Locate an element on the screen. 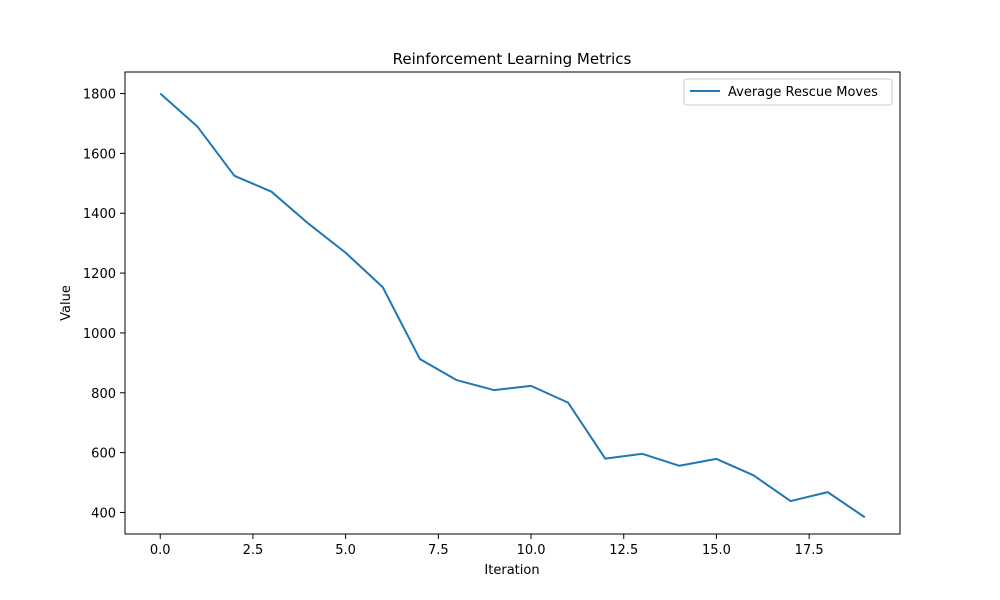  x-axis-ticks: 0.0 2.5 5.0 7.5 10.0 12.5 15.0 17.5 is located at coordinates (487, 546).